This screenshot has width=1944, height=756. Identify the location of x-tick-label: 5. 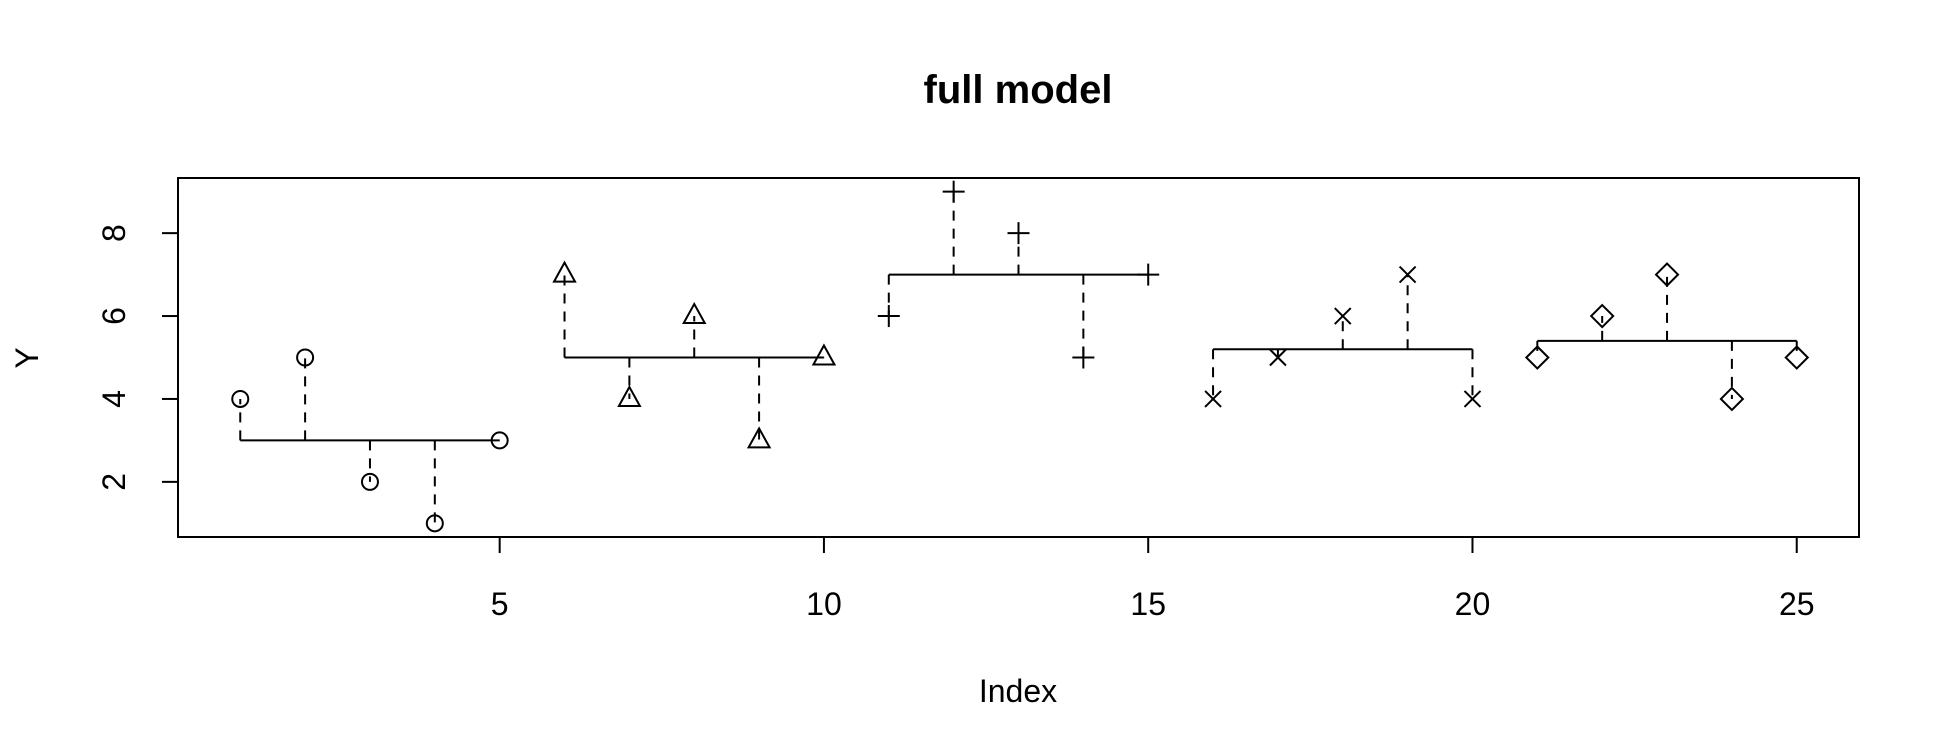
(500, 604).